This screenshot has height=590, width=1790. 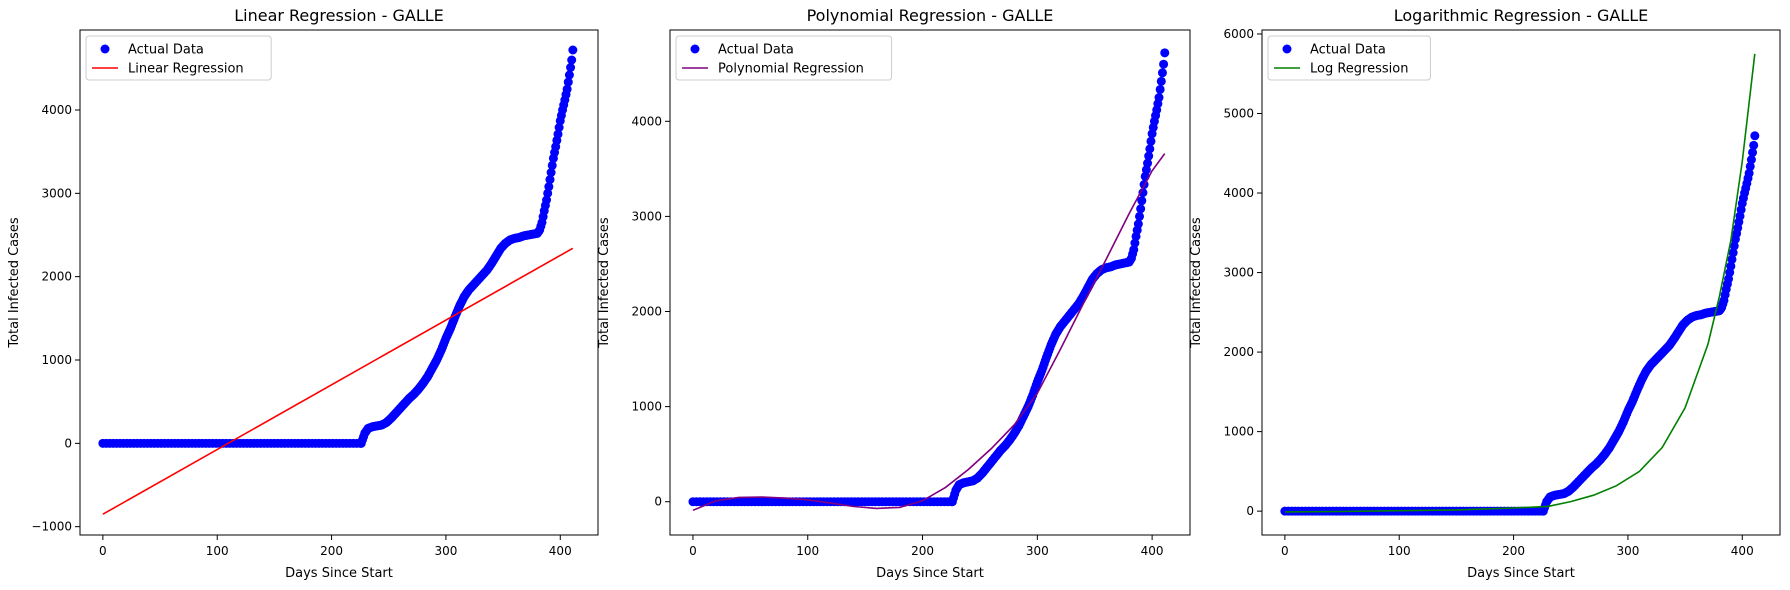 I want to click on y-tick-label: −1000, so click(x=51, y=527).